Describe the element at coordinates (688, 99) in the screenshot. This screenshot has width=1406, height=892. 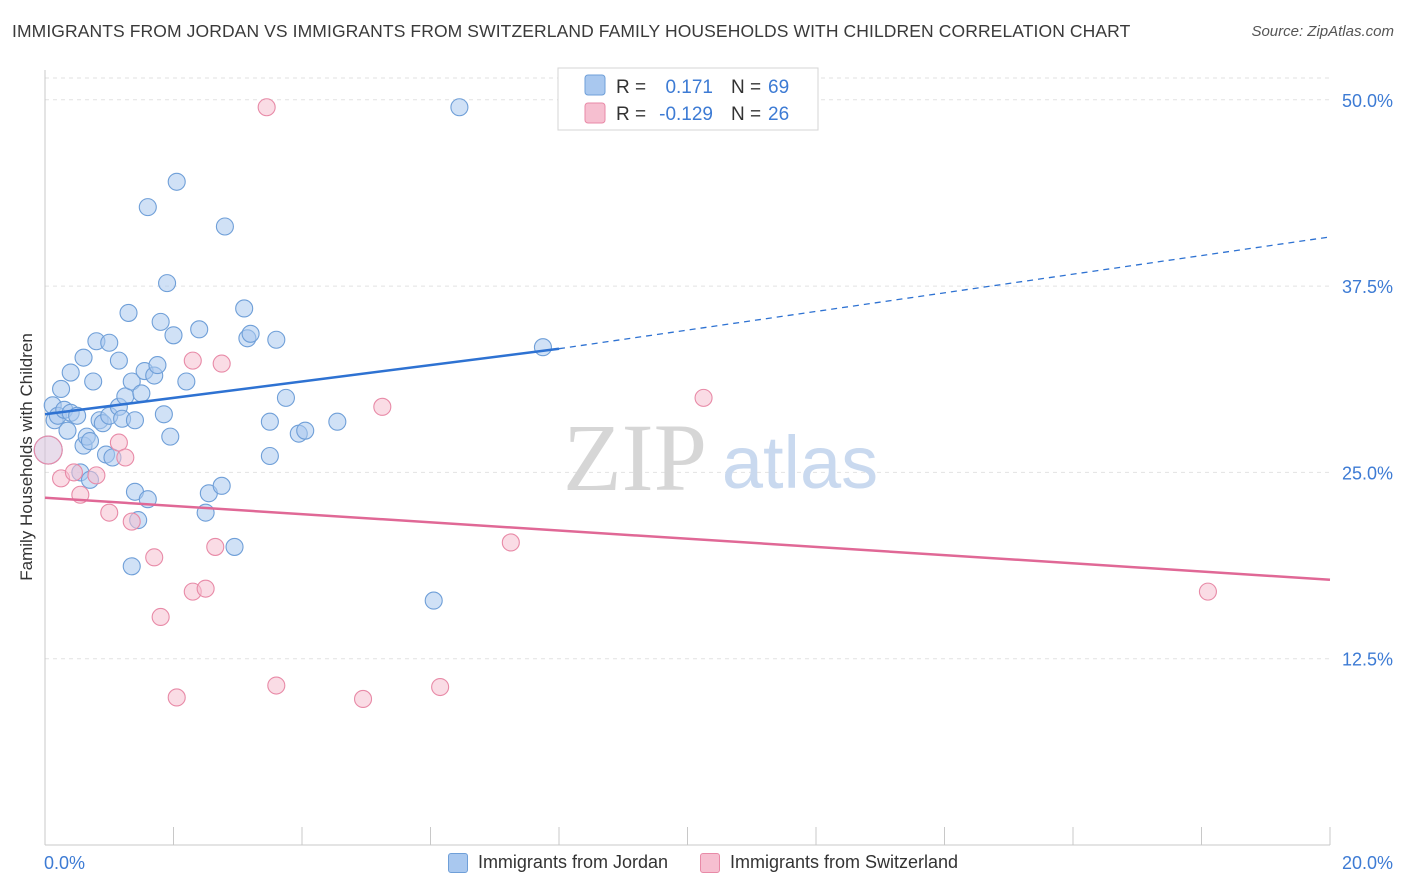
I see `stats-legend: R = 0.171 N = 69 R = -0.129 N = 26` at that location.